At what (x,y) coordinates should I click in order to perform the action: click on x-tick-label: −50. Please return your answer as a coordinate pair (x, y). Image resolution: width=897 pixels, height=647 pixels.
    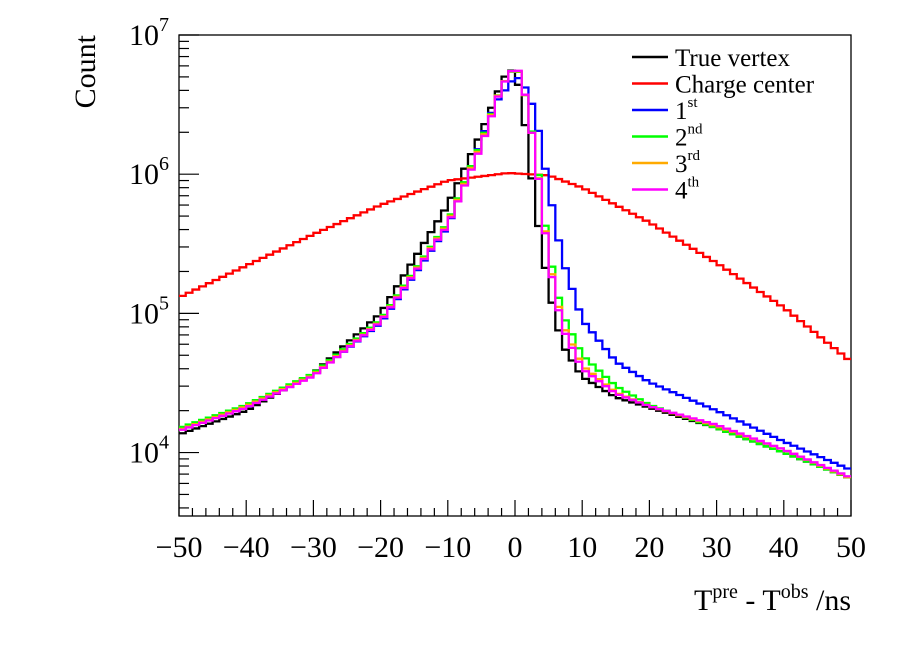
    Looking at the image, I should click on (179, 547).